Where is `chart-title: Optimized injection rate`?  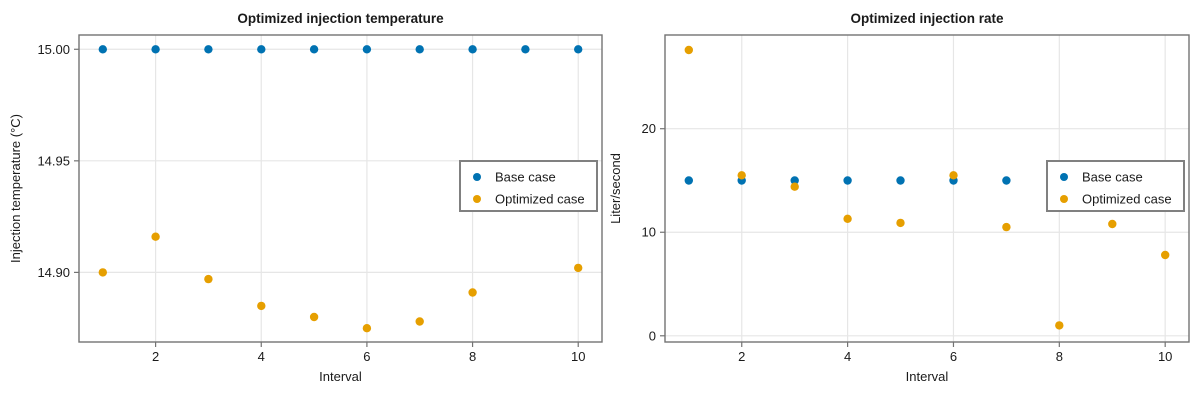
chart-title: Optimized injection rate is located at coordinates (927, 18).